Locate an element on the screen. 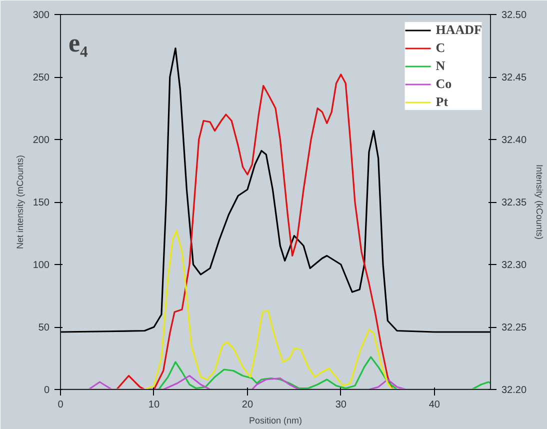 The width and height of the screenshot is (547, 429). y2-tick-label: 32.25 is located at coordinates (514, 328).